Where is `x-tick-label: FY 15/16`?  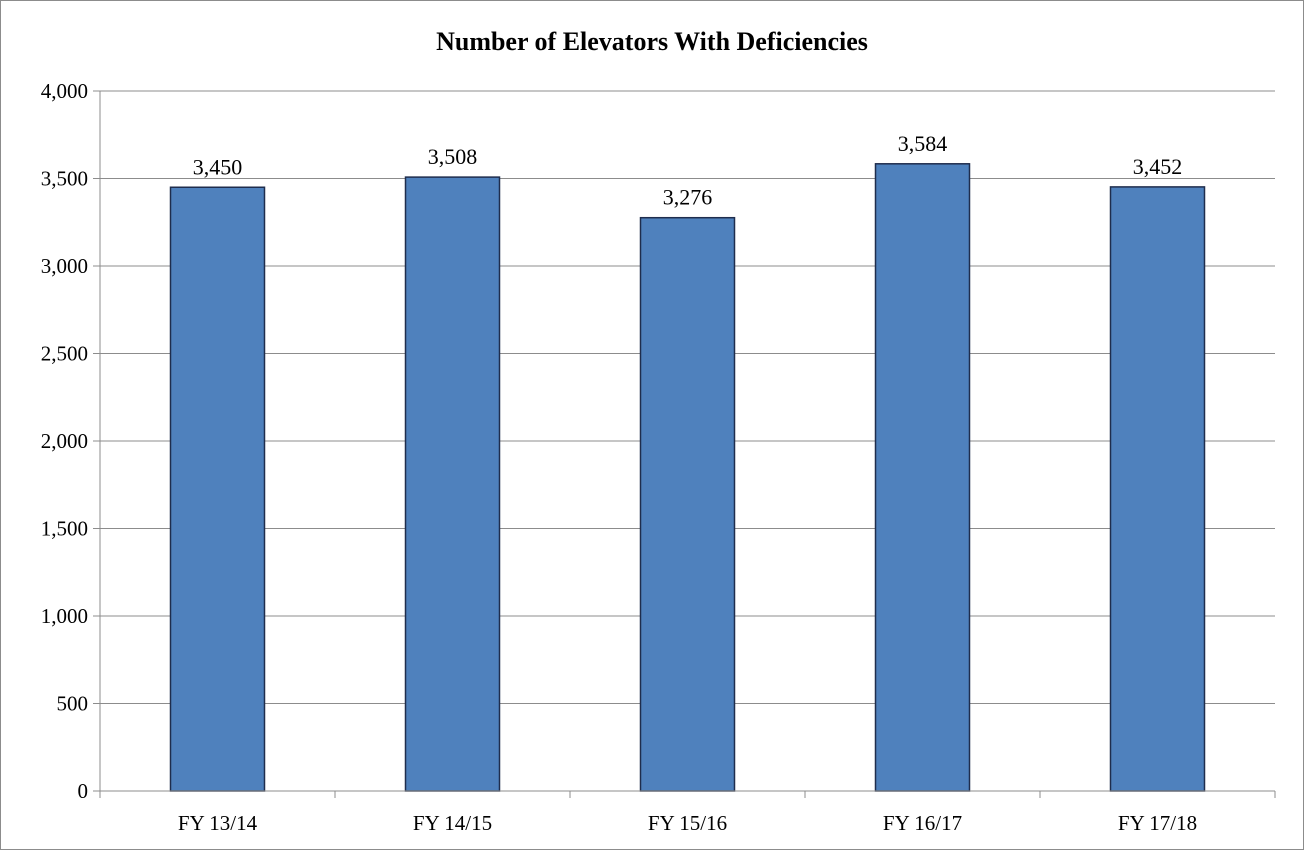
x-tick-label: FY 15/16 is located at coordinates (687, 823).